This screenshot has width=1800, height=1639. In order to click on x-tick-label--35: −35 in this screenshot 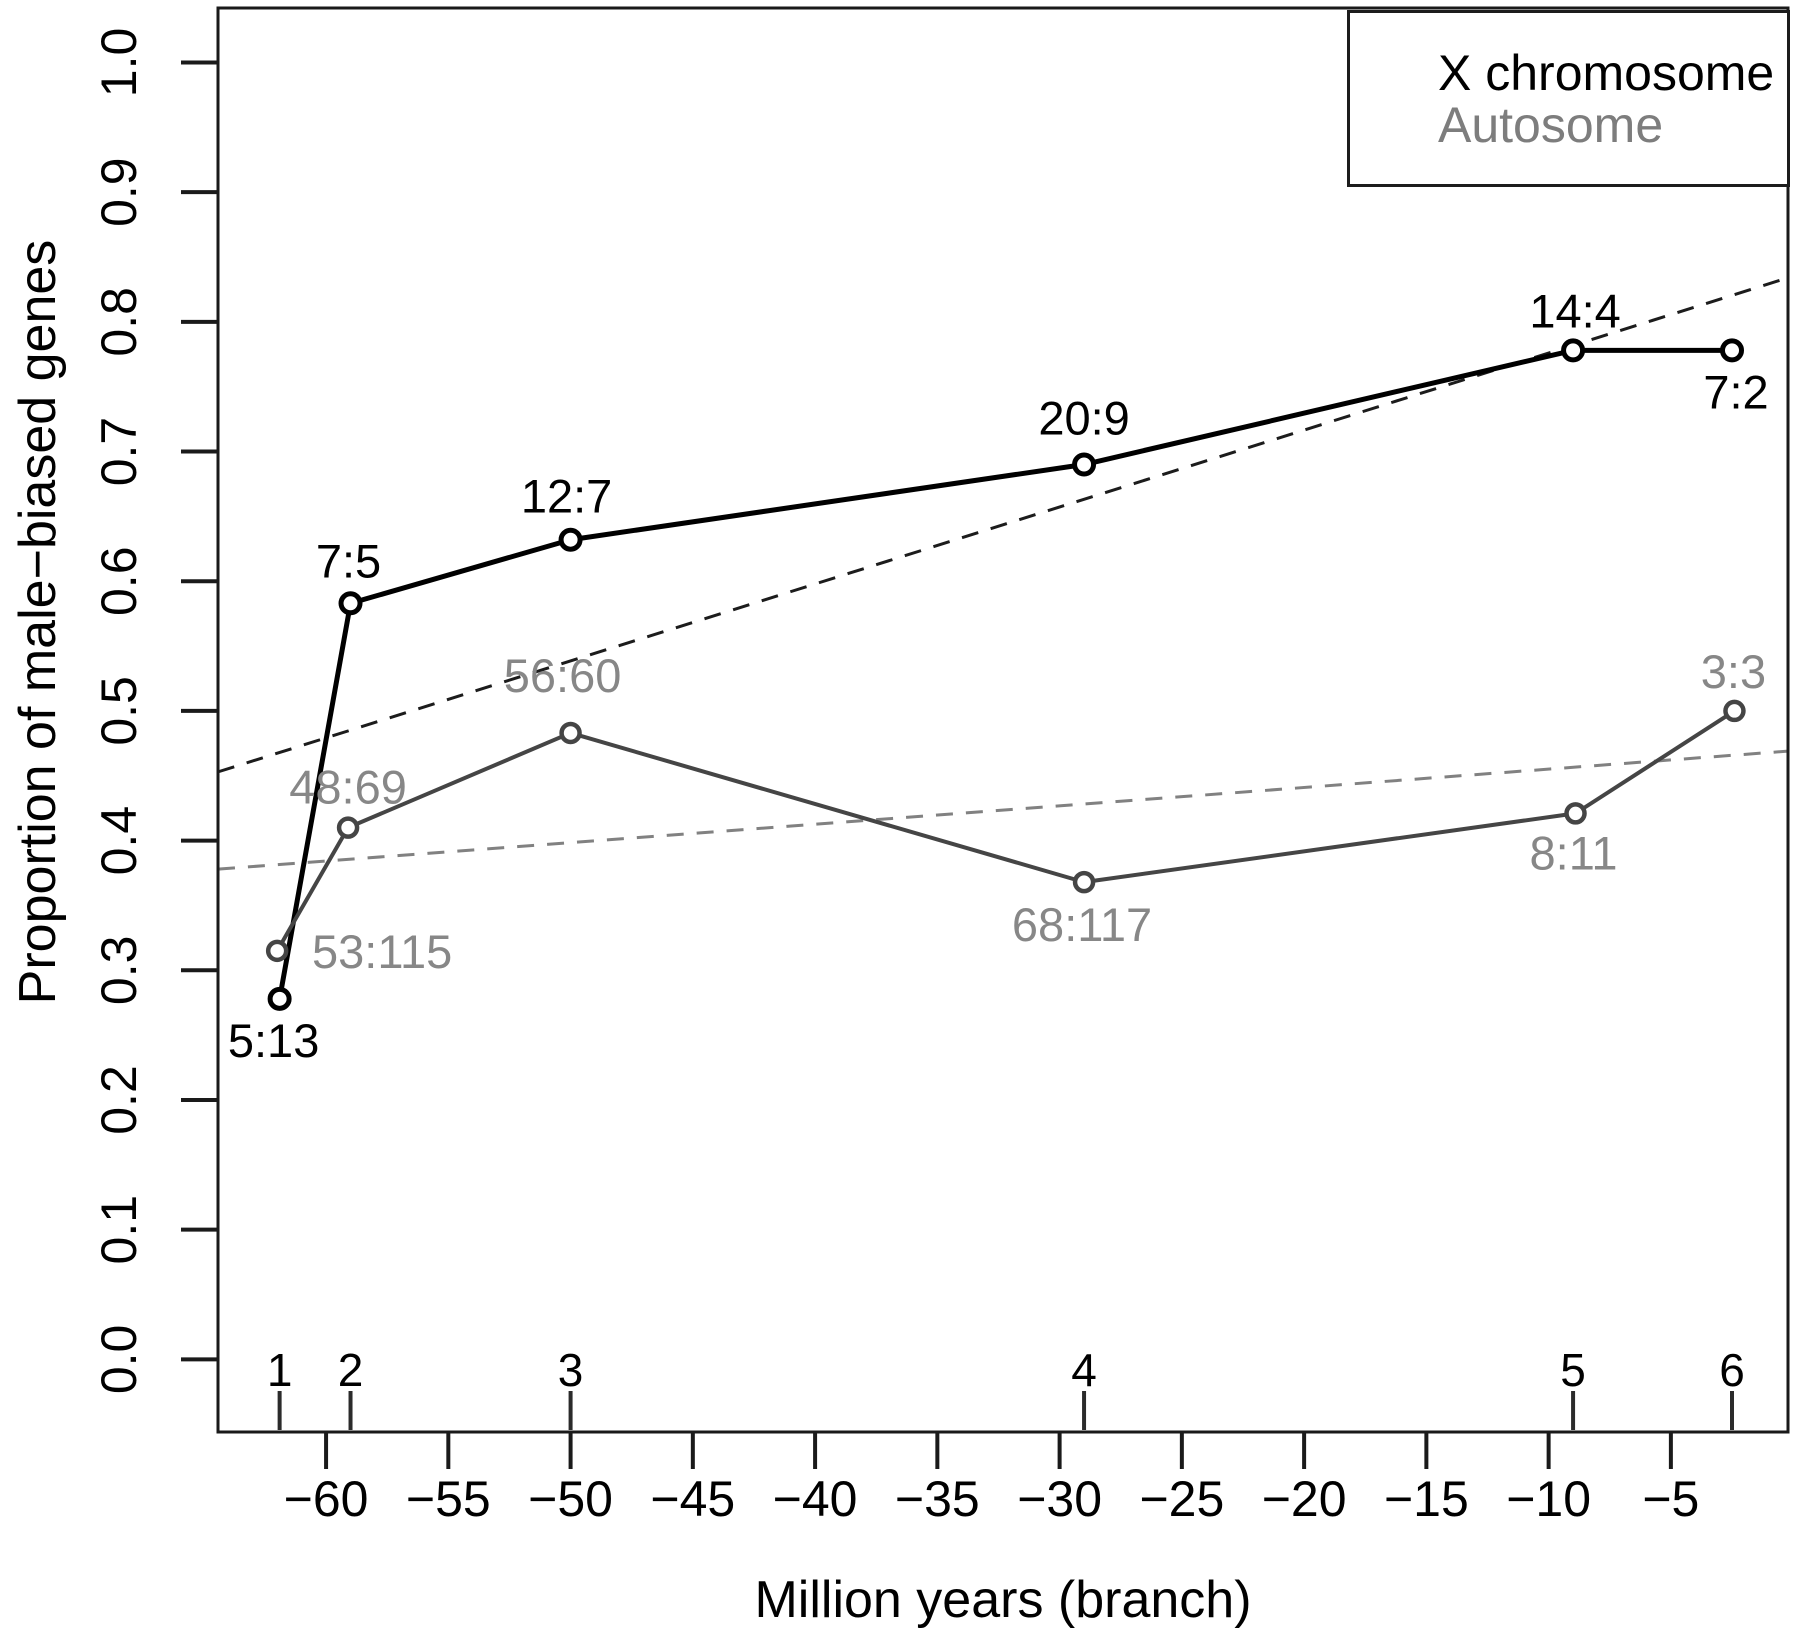, I will do `click(937, 1499)`.